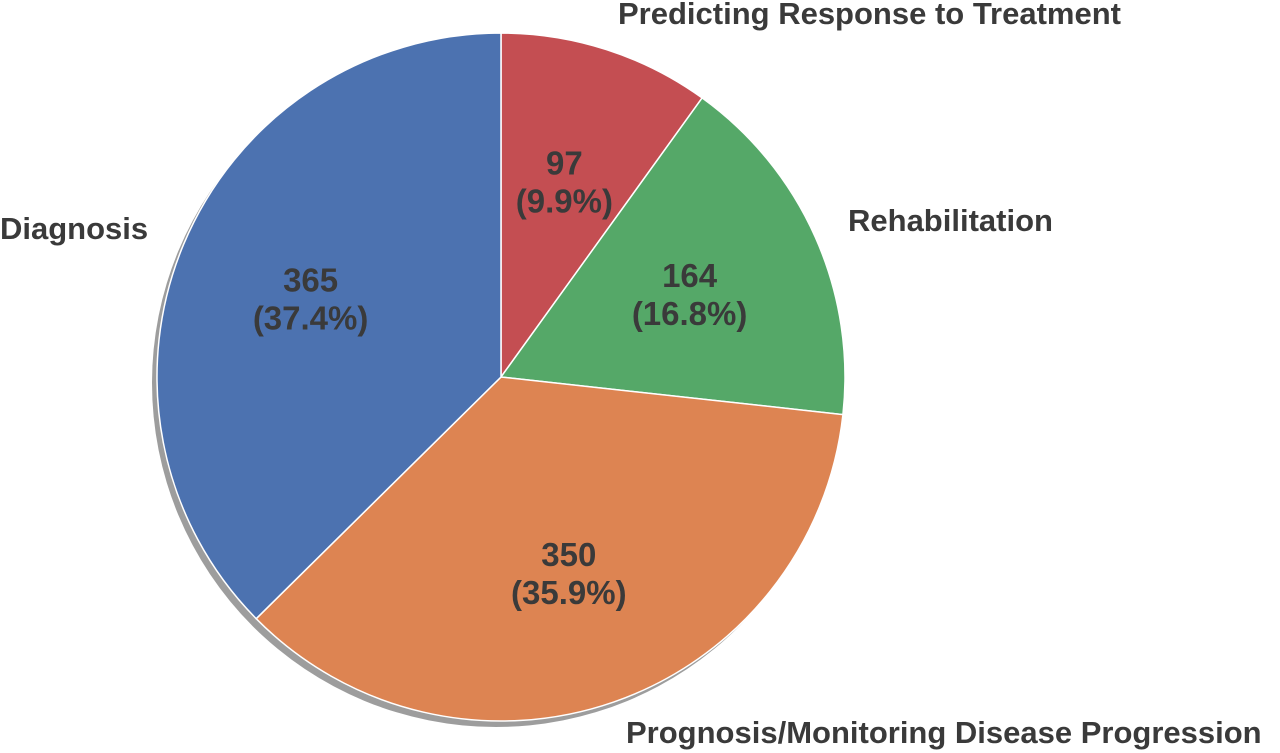  What do you see at coordinates (950, 220) in the screenshot?
I see `slice-category-label: Rehabilitation` at bounding box center [950, 220].